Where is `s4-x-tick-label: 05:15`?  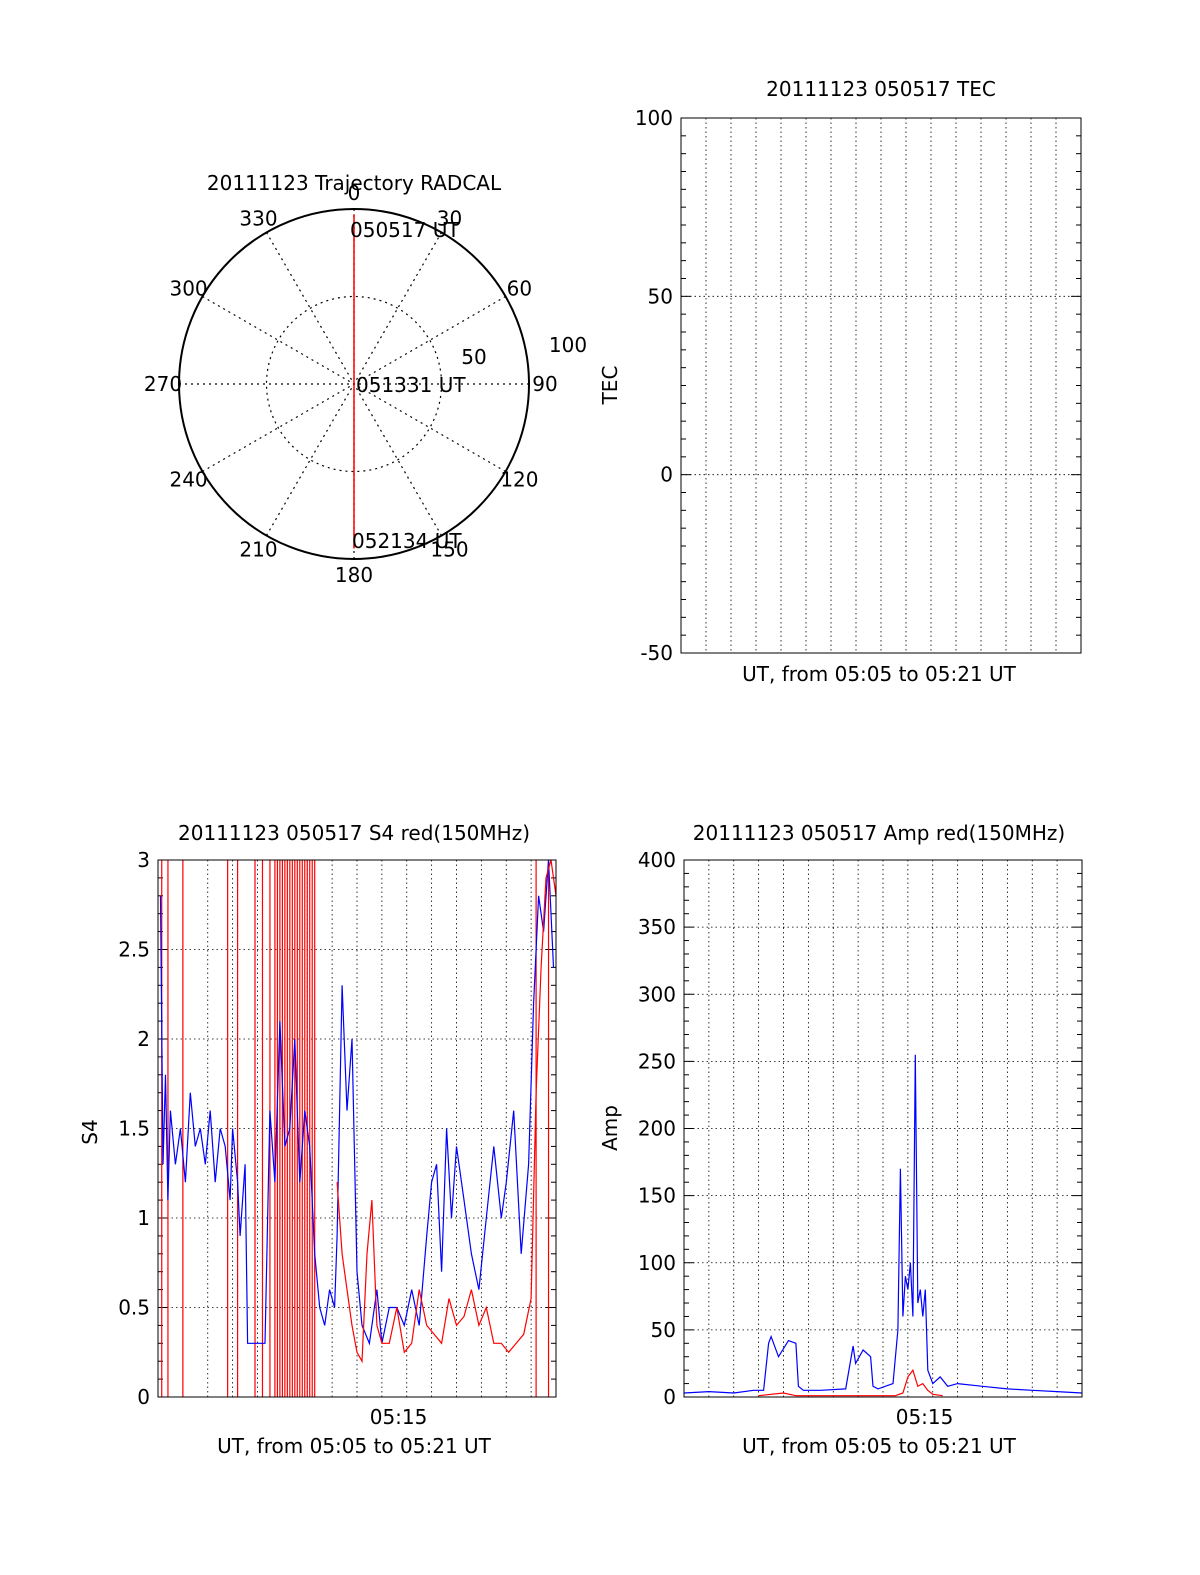
s4-x-tick-label: 05:15 is located at coordinates (399, 1417).